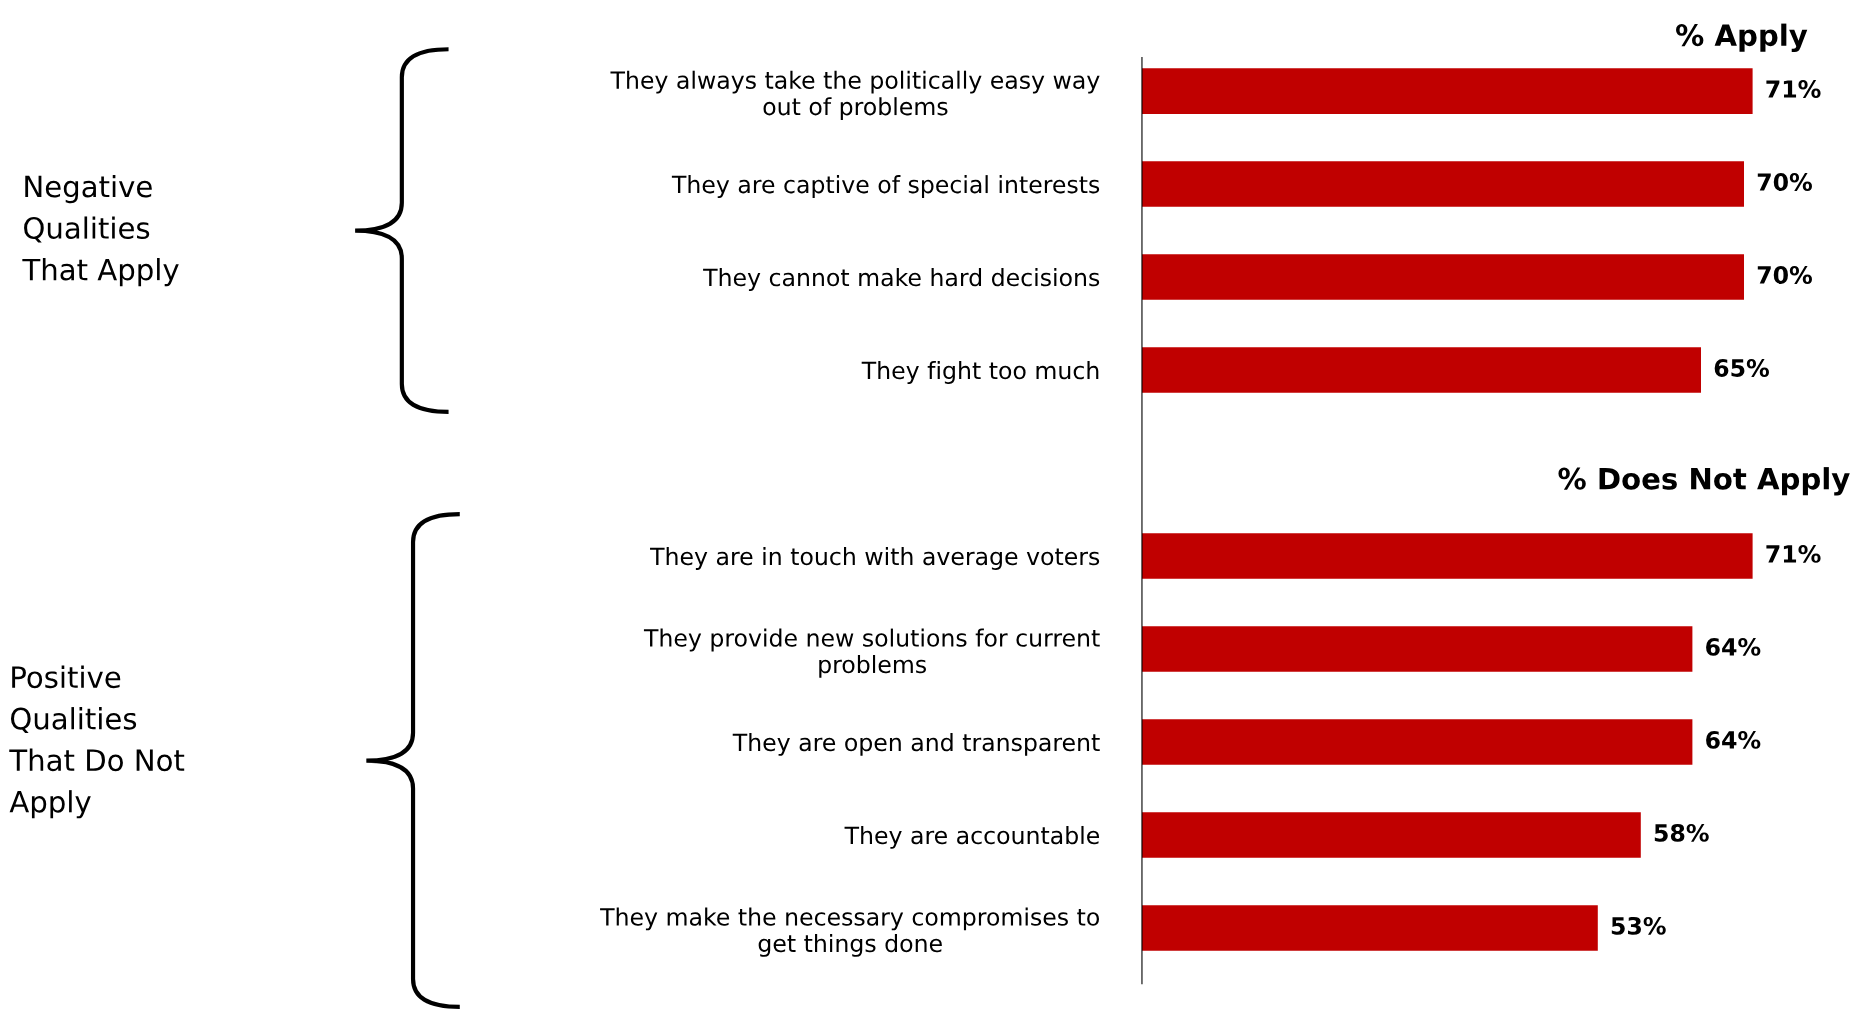 This screenshot has width=1869, height=1011. Describe the element at coordinates (1741, 368) in the screenshot. I see `data-label: 65%` at that location.